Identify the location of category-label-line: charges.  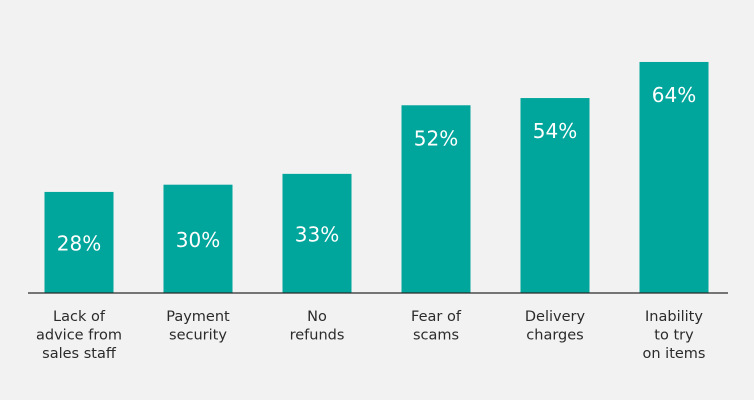
(554, 336).